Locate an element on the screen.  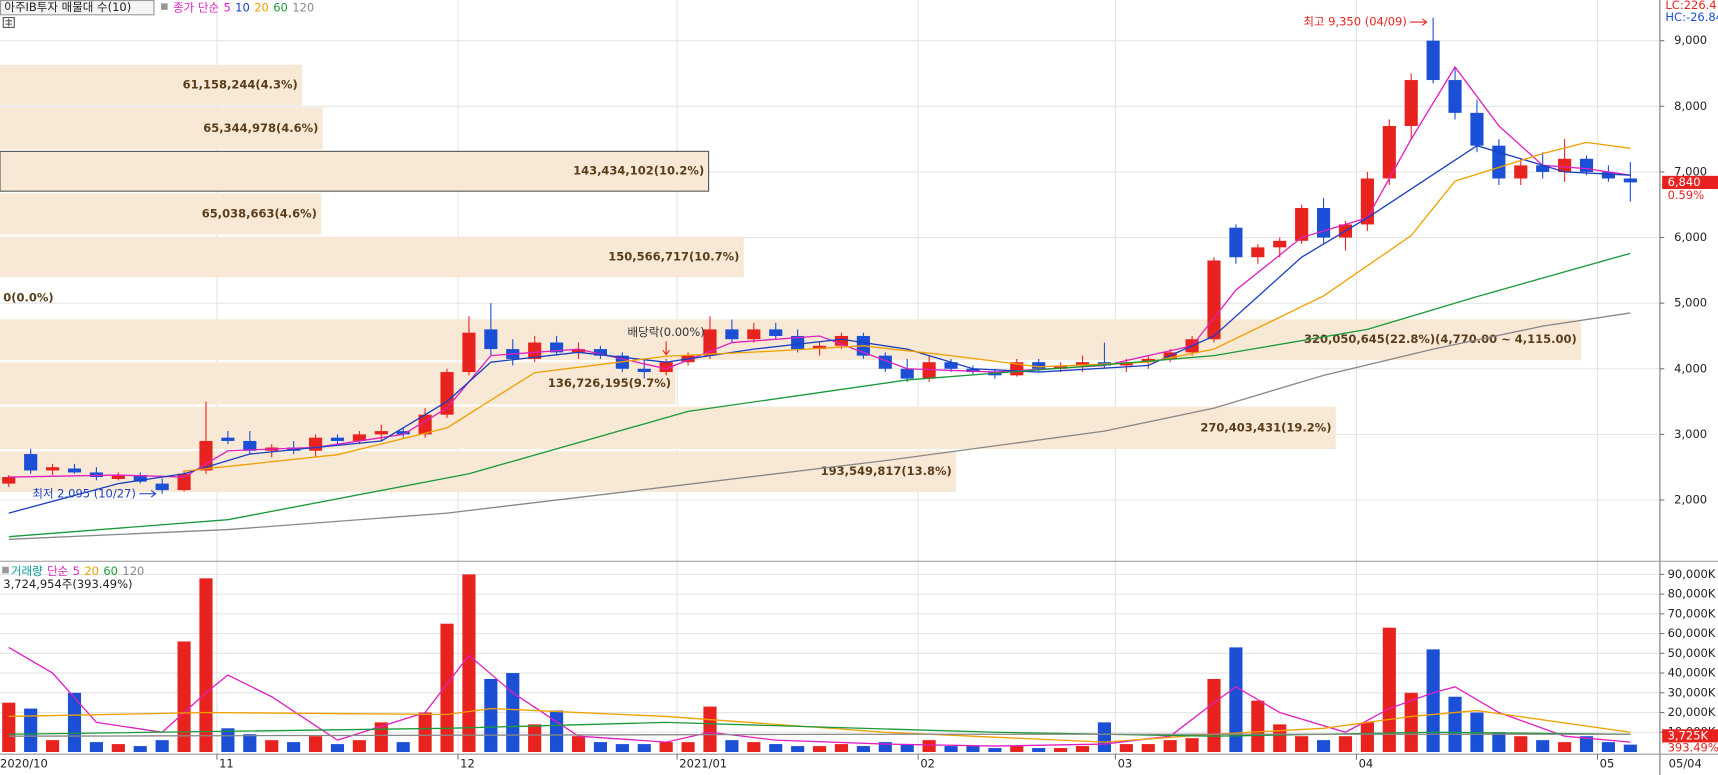
last-volume-change: 393.49% is located at coordinates (1693, 747).